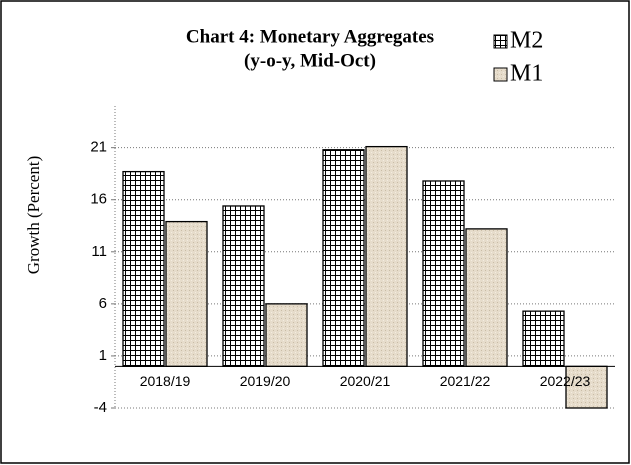  I want to click on x-tick-label: 2019/20, so click(265, 381).